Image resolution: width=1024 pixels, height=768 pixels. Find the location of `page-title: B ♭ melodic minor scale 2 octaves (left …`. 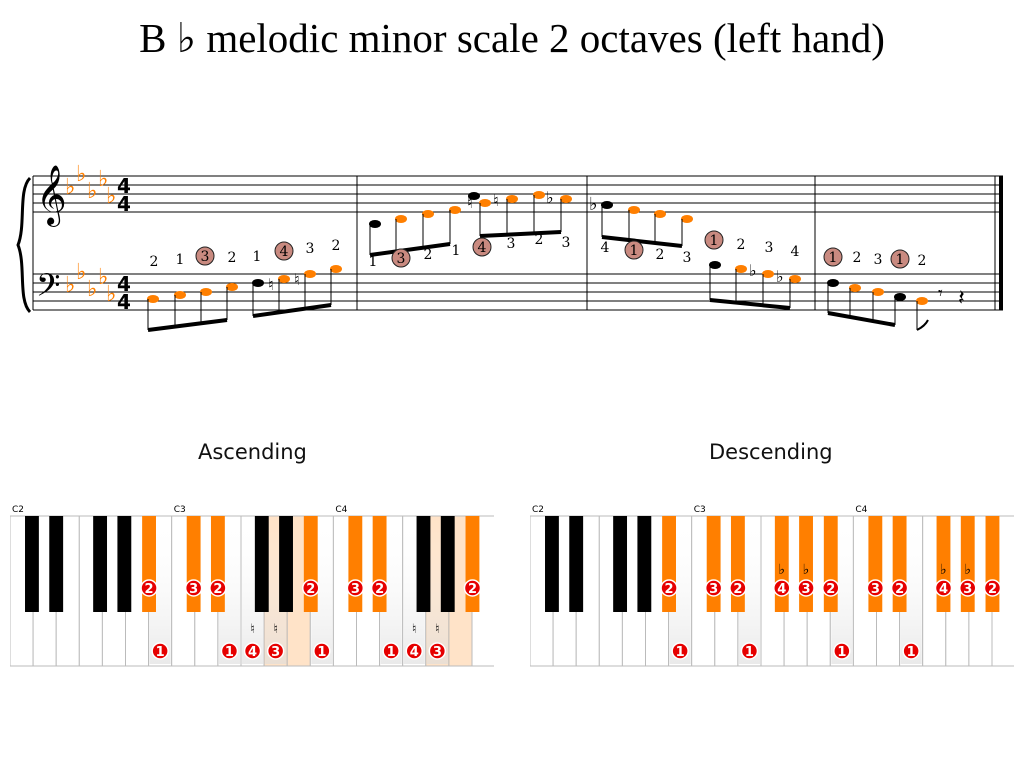

page-title: B ♭ melodic minor scale 2 octaves (left … is located at coordinates (512, 38).